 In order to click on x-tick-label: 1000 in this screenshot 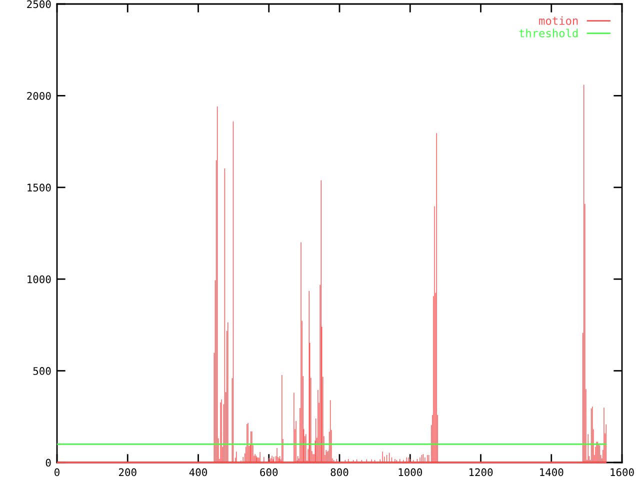, I will do `click(410, 472)`.